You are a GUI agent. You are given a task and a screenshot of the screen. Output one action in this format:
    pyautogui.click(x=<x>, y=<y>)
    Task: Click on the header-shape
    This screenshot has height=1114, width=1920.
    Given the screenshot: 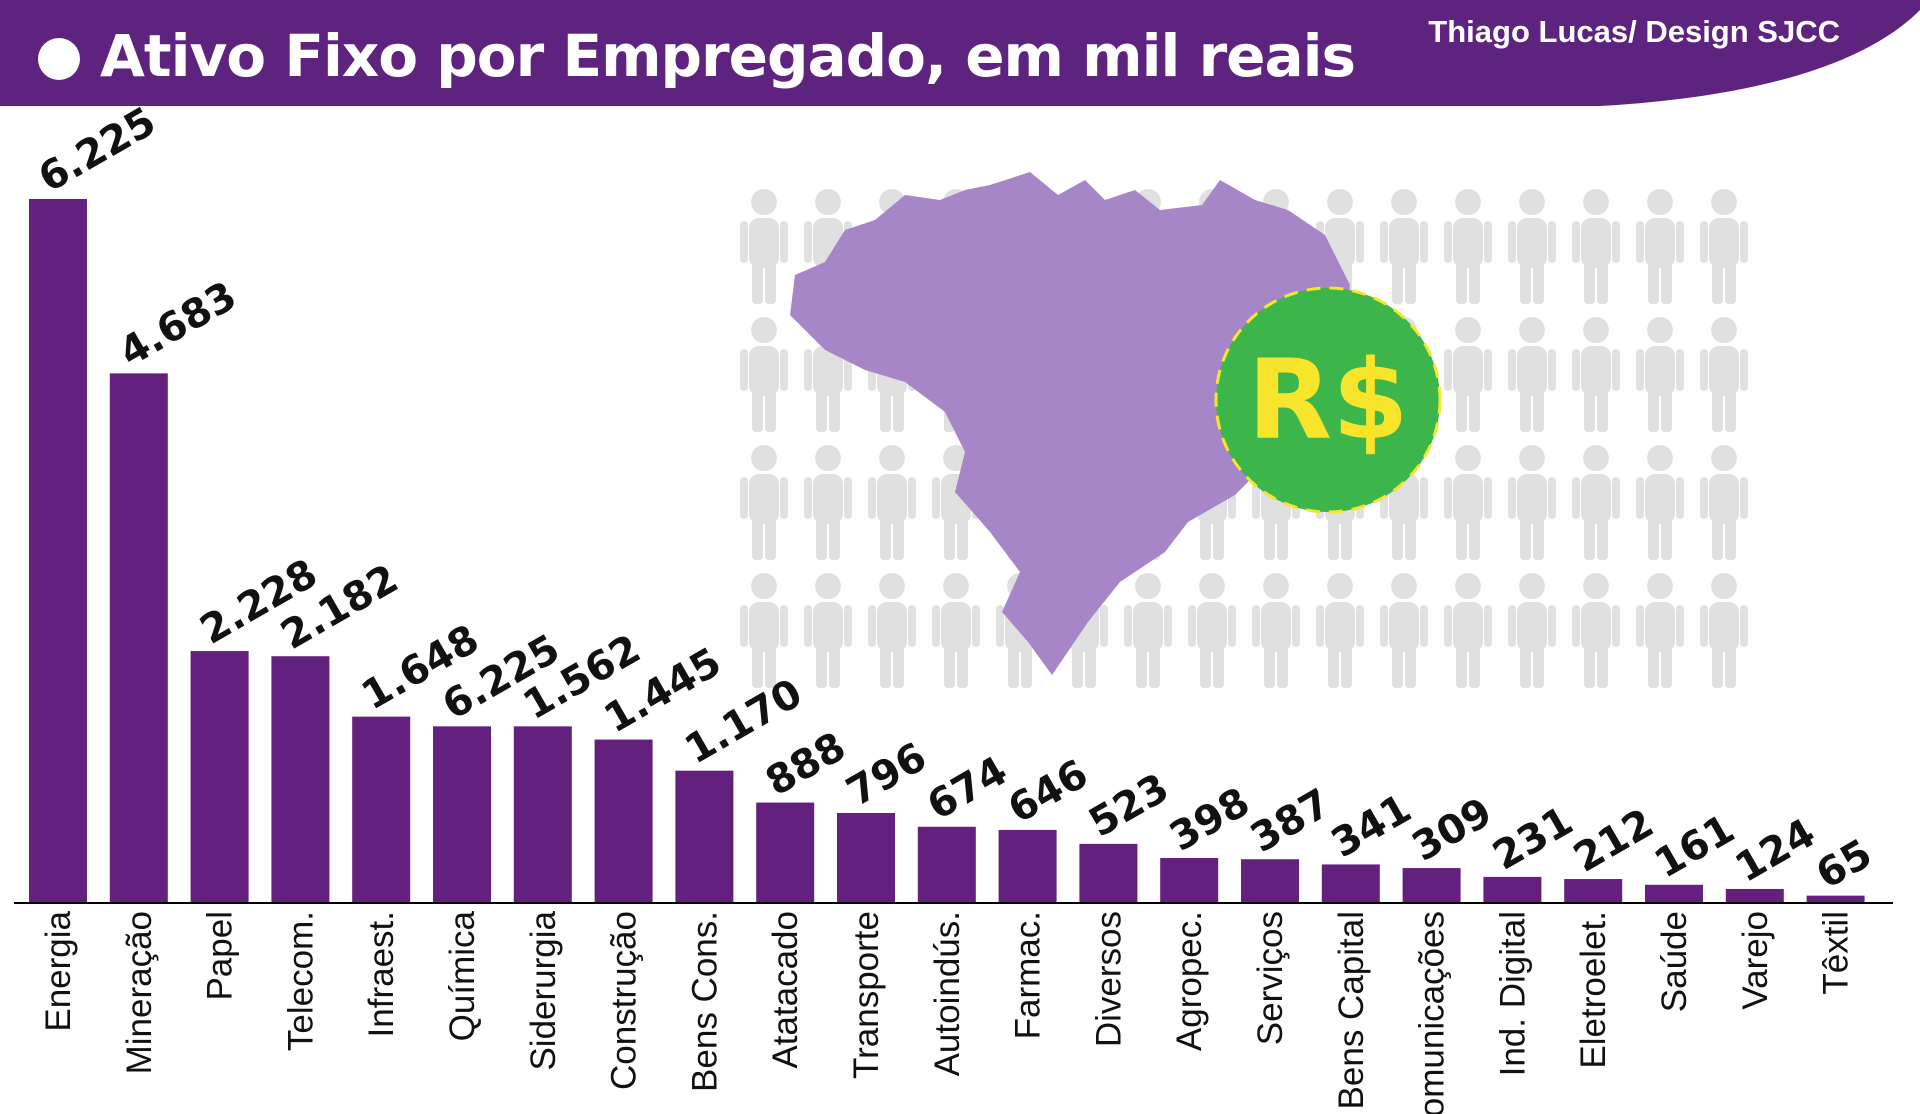 What is the action you would take?
    pyautogui.click(x=960, y=53)
    